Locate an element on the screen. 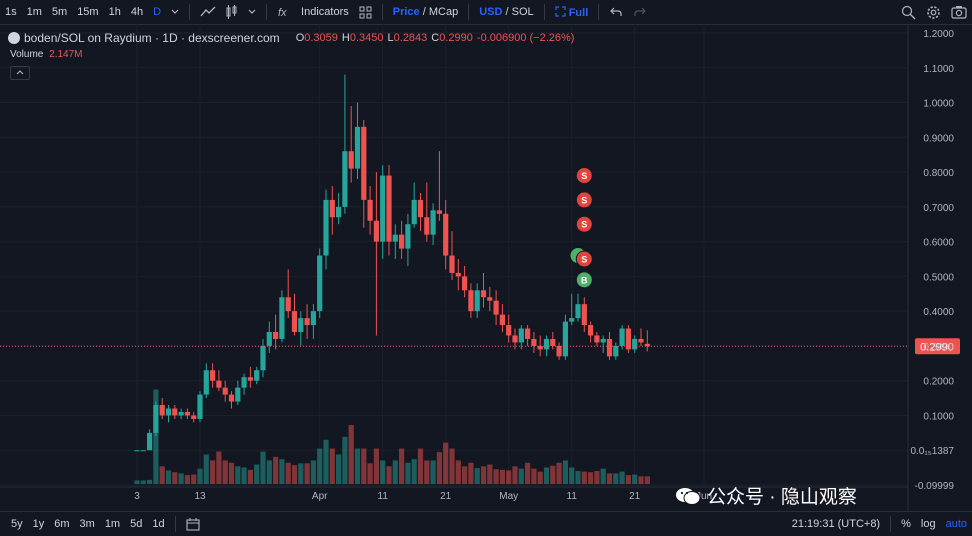  high-value: 0.3450 is located at coordinates (366, 38).